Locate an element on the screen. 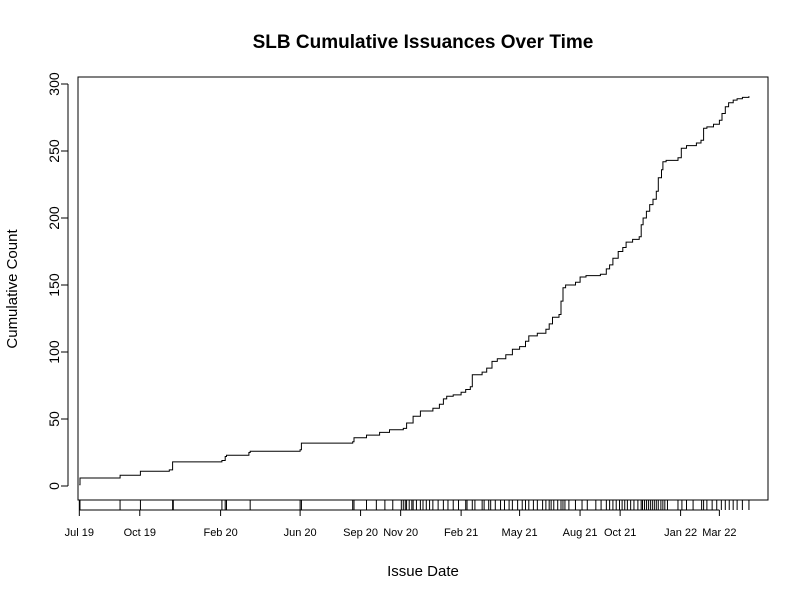 The width and height of the screenshot is (809, 599). x-tick-label: Jan 22 is located at coordinates (680, 533).